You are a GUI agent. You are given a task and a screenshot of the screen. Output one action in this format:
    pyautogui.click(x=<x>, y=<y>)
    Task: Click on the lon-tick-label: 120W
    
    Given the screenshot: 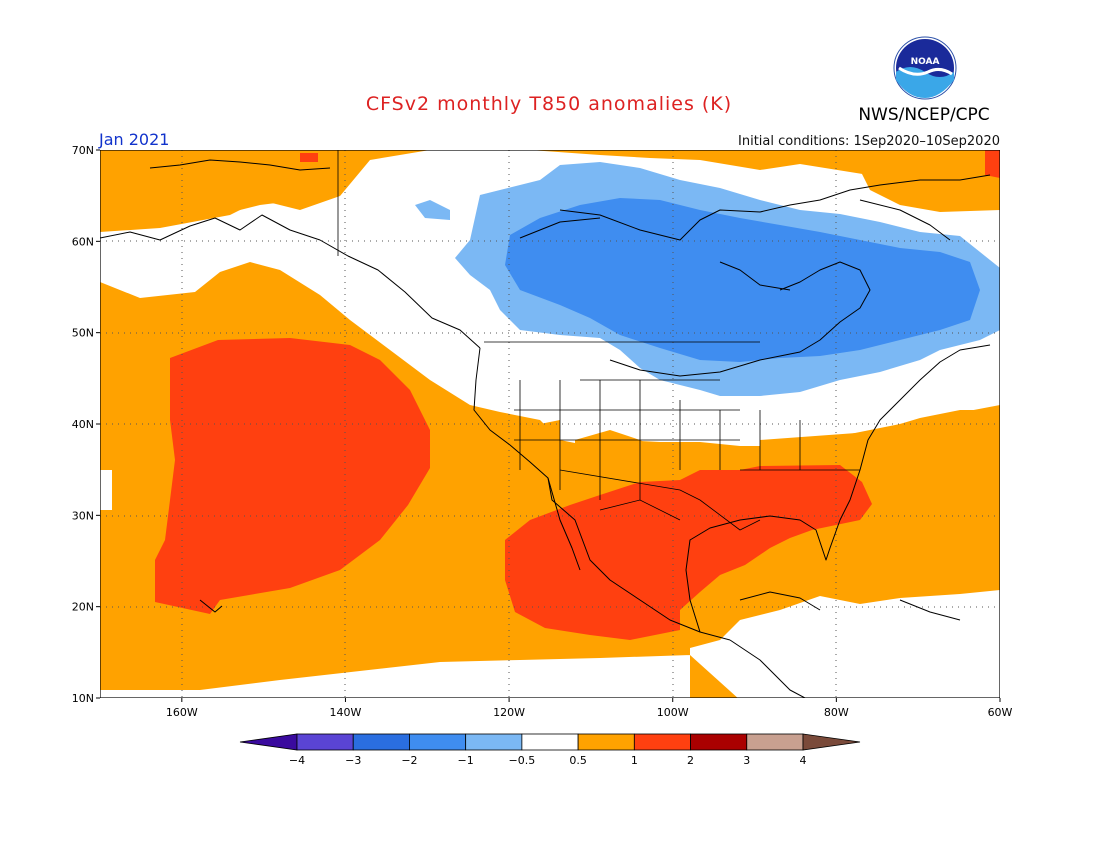 What is the action you would take?
    pyautogui.click(x=509, y=712)
    